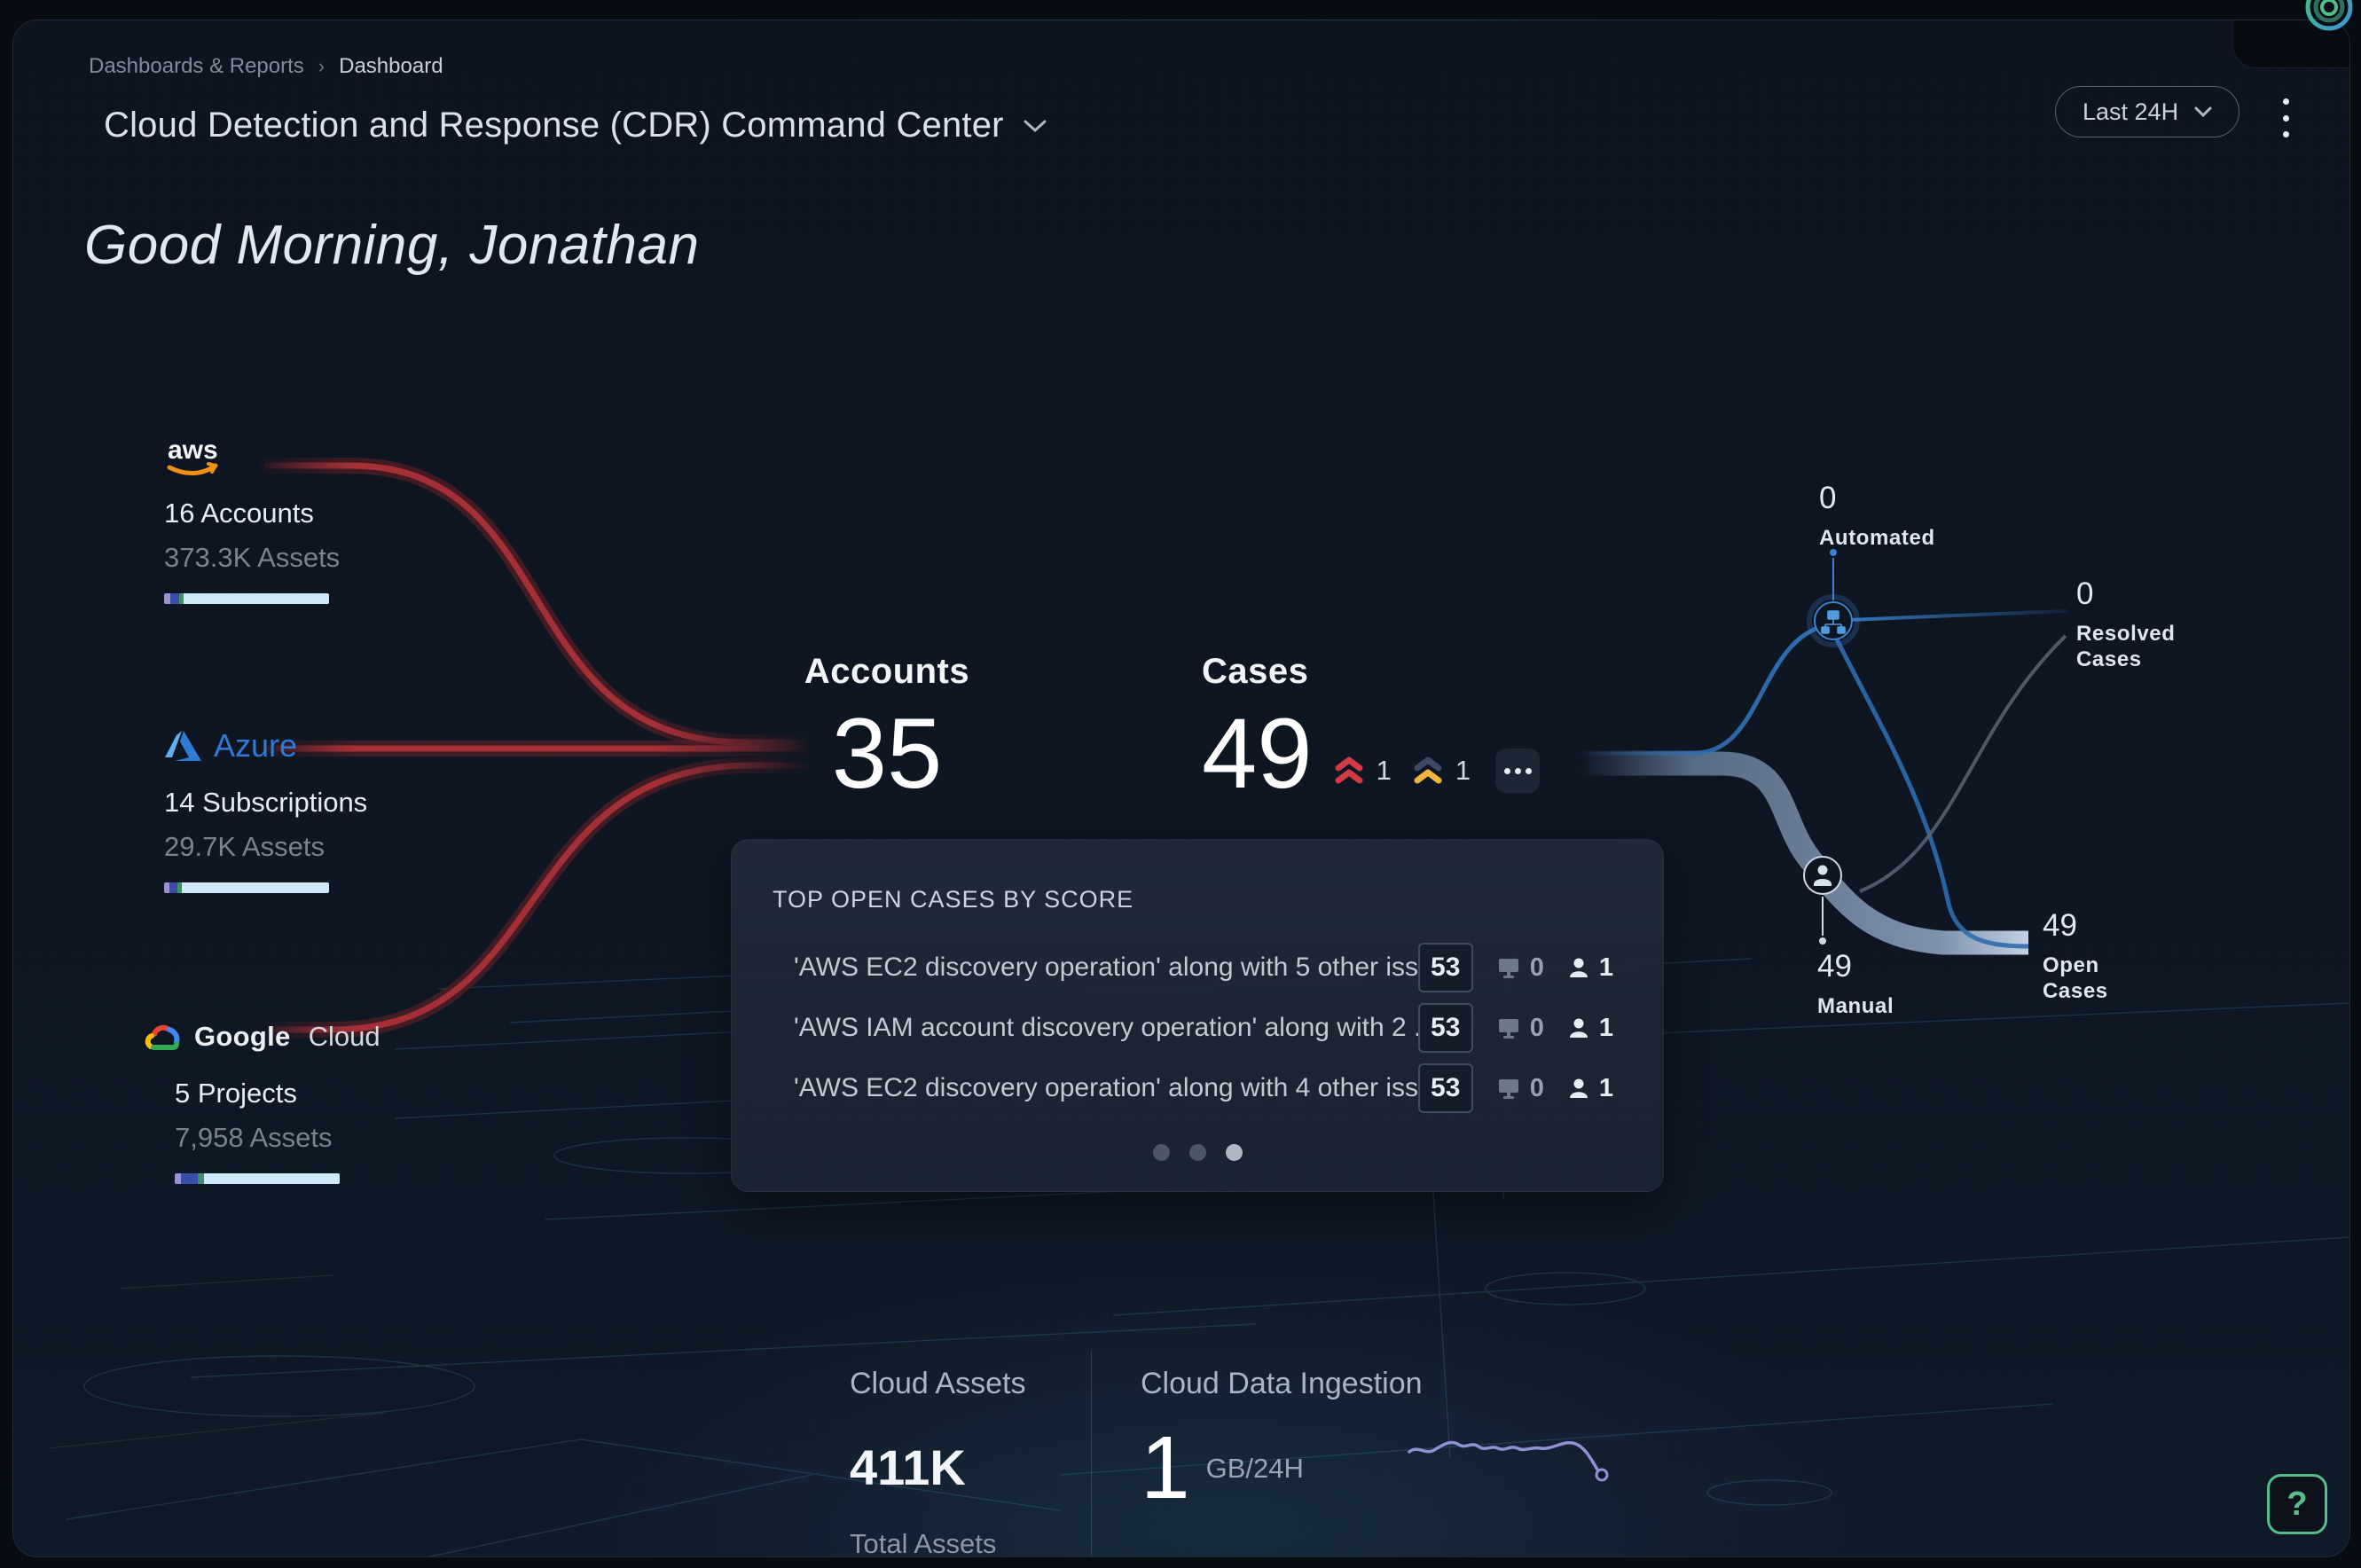  I want to click on cloud-assets-subtitle: Total Assets, so click(924, 1542).